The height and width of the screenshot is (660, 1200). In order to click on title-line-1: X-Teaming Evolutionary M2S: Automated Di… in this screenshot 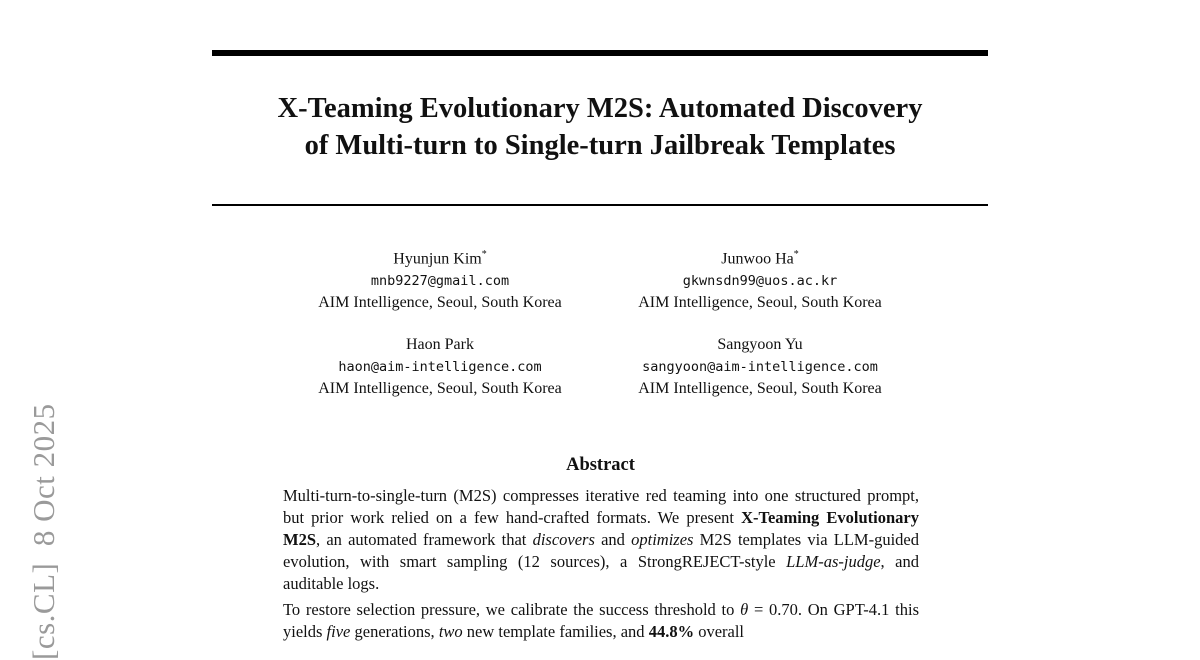, I will do `click(600, 108)`.